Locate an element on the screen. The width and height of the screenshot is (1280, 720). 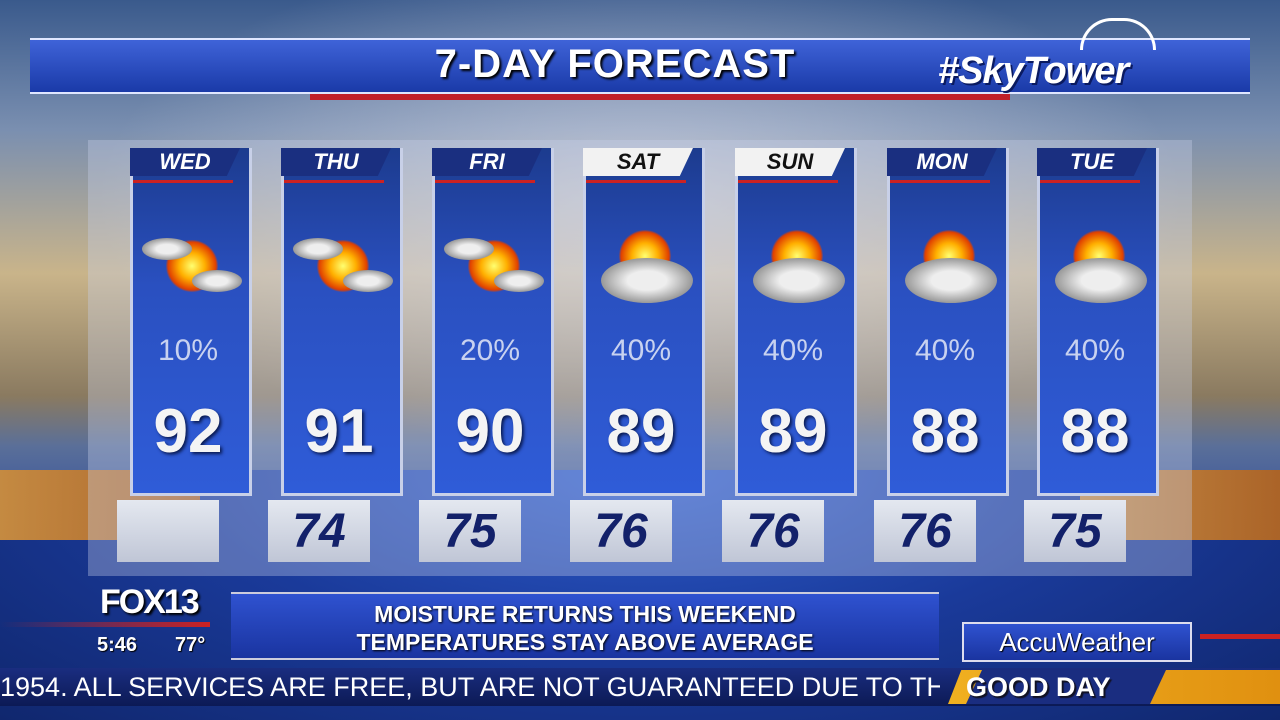
day-label: FRI is located at coordinates (487, 162).